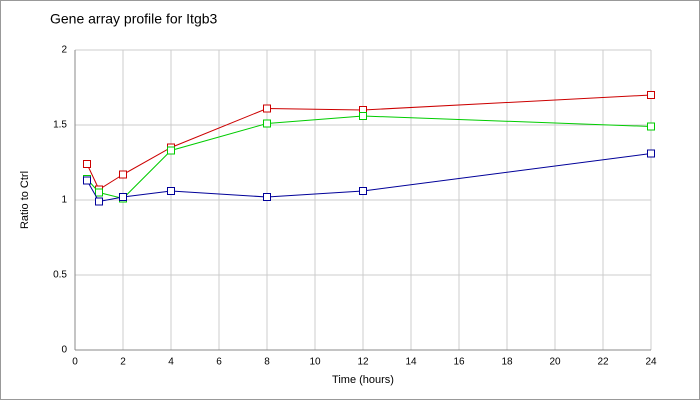  Describe the element at coordinates (123, 362) in the screenshot. I see `x-tick-label: 2` at that location.